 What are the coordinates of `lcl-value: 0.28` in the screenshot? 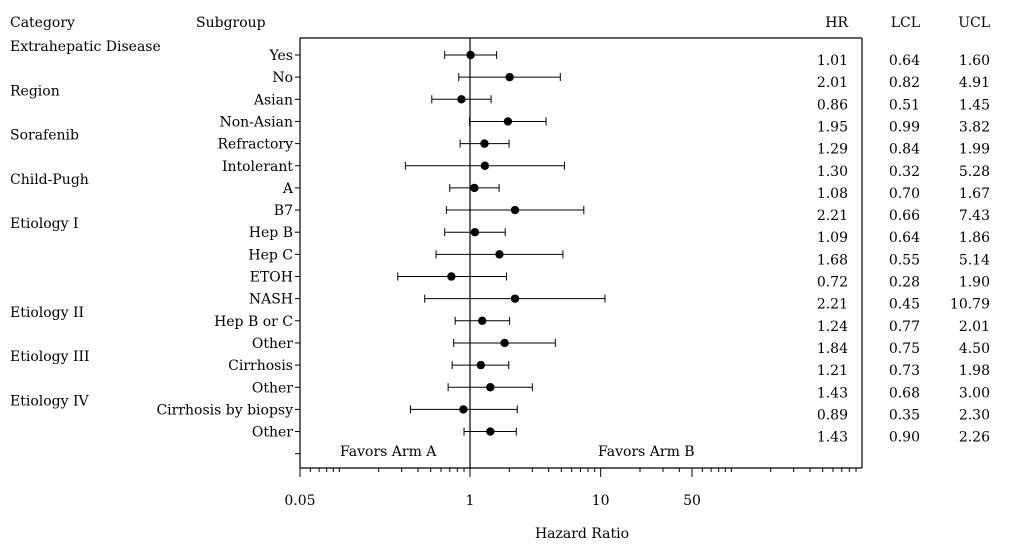 It's located at (904, 283).